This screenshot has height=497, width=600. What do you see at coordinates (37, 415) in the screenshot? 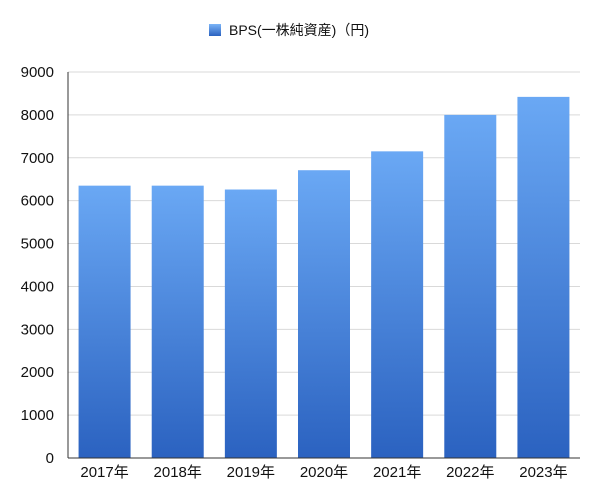
I see `y-tick-label: 1000` at bounding box center [37, 415].